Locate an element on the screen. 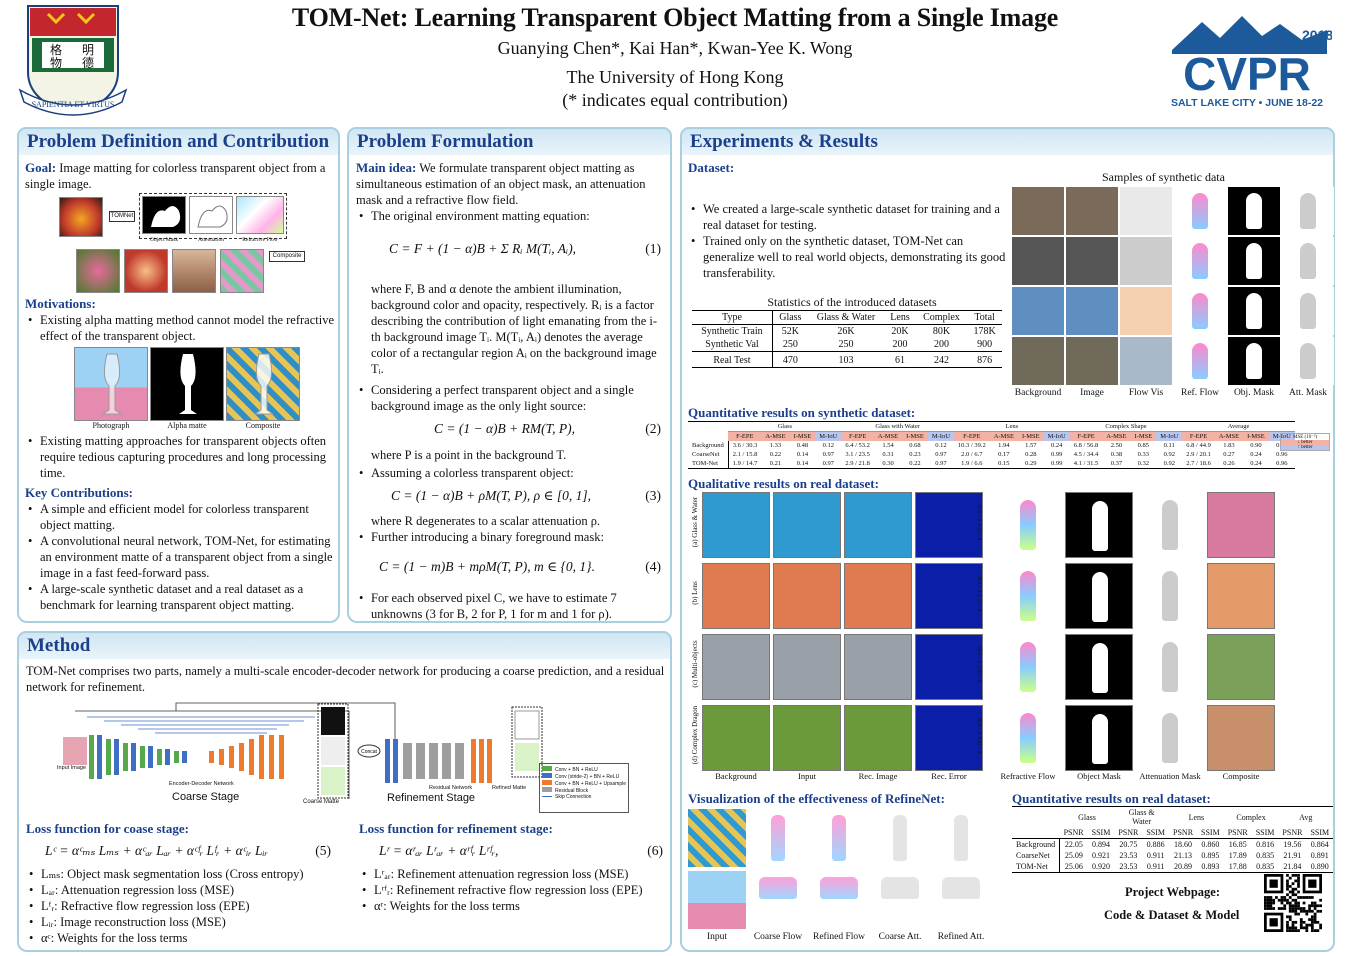 This screenshot has height=956, width=1350. cvpr-logo: 2018 CVPR SALT LAKE CITY • JUNE 18-22 is located at coordinates (1247, 60).